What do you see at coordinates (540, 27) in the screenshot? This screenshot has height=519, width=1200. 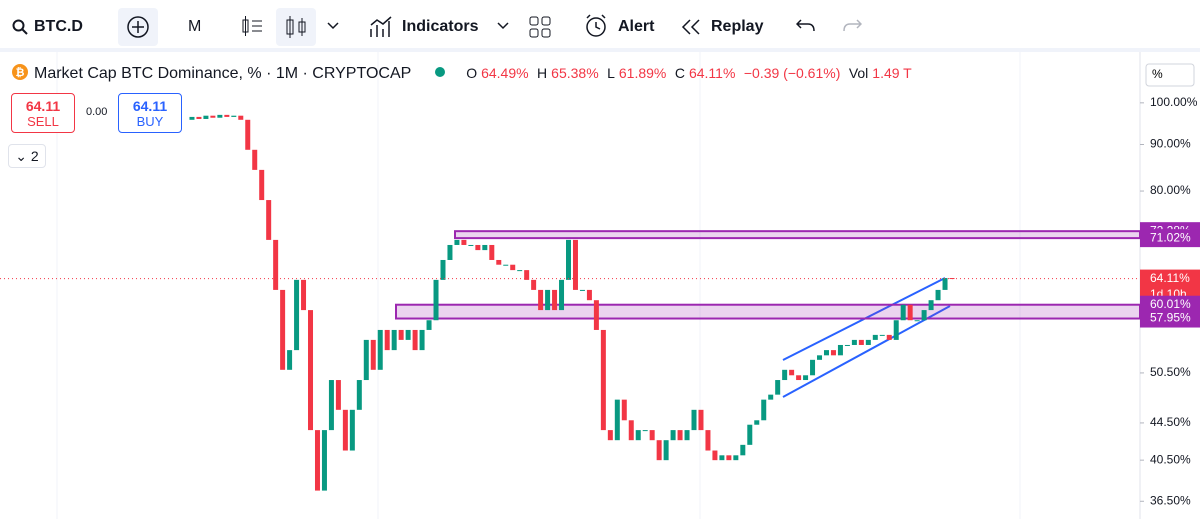 I see `layout-icon` at bounding box center [540, 27].